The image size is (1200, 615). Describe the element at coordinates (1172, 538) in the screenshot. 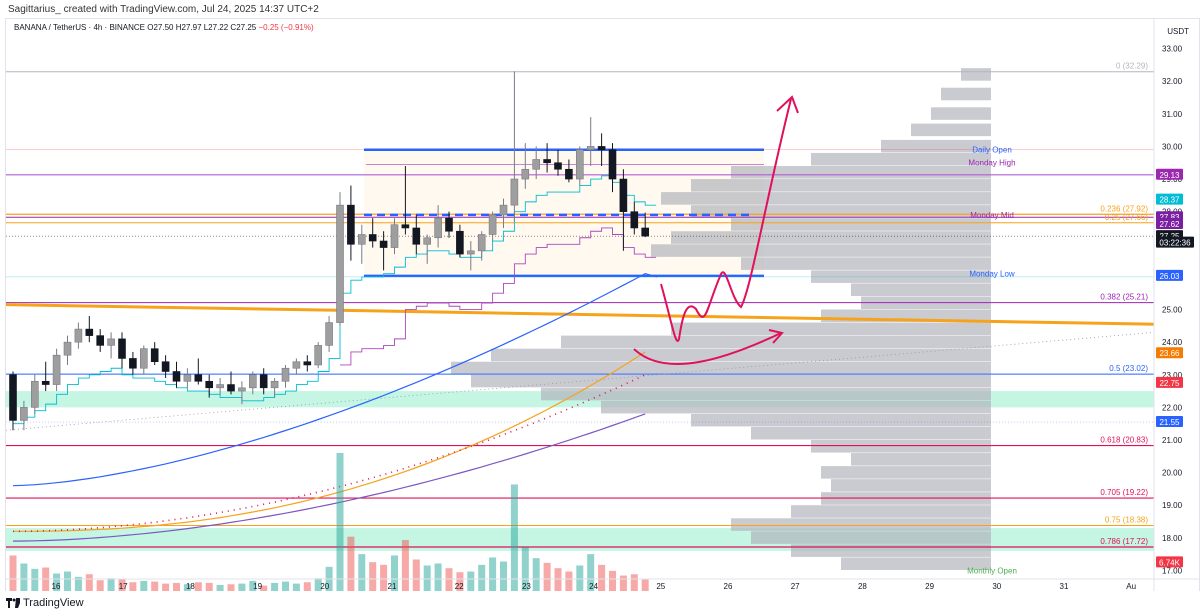

I see `price-axis-tick: 18.00` at that location.